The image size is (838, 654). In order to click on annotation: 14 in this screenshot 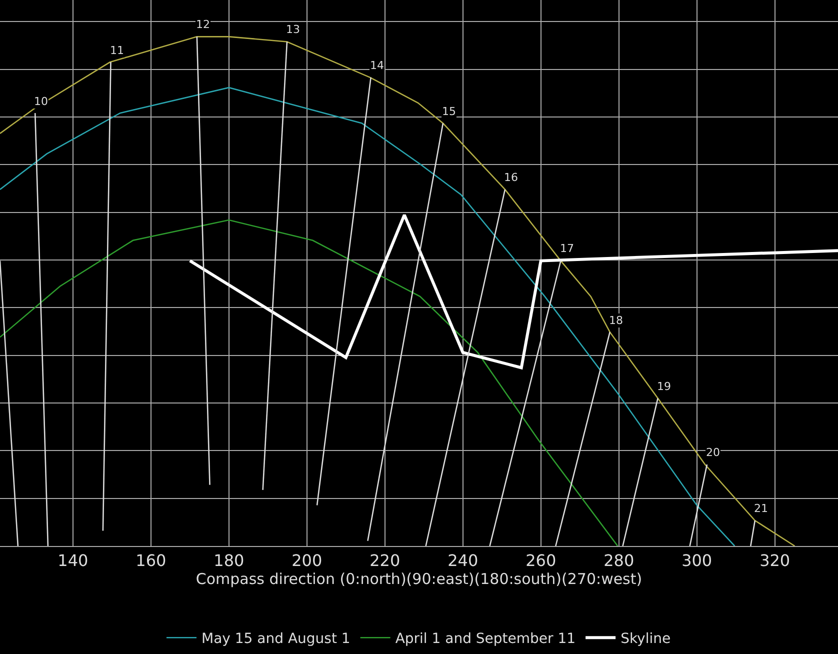, I will do `click(377, 65)`.